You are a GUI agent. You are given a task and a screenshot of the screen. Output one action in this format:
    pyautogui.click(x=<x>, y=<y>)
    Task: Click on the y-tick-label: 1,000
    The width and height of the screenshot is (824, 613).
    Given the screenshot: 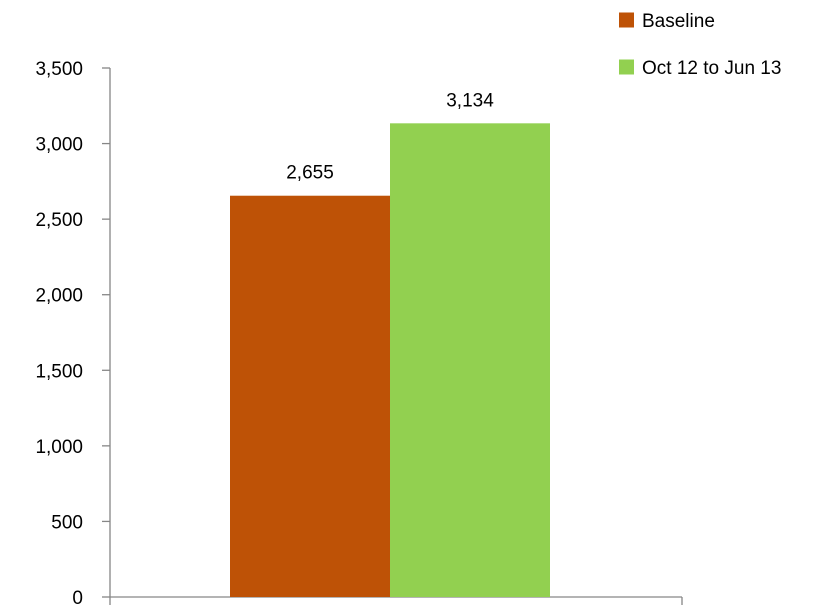 What is the action you would take?
    pyautogui.click(x=59, y=447)
    